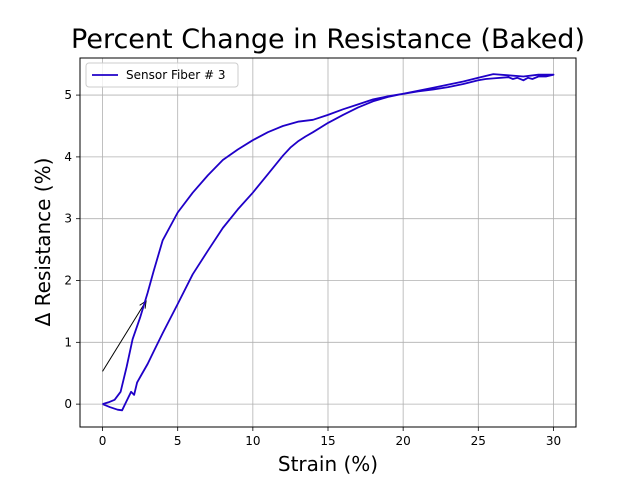  I want to click on y-tick-label: 2, so click(68, 281).